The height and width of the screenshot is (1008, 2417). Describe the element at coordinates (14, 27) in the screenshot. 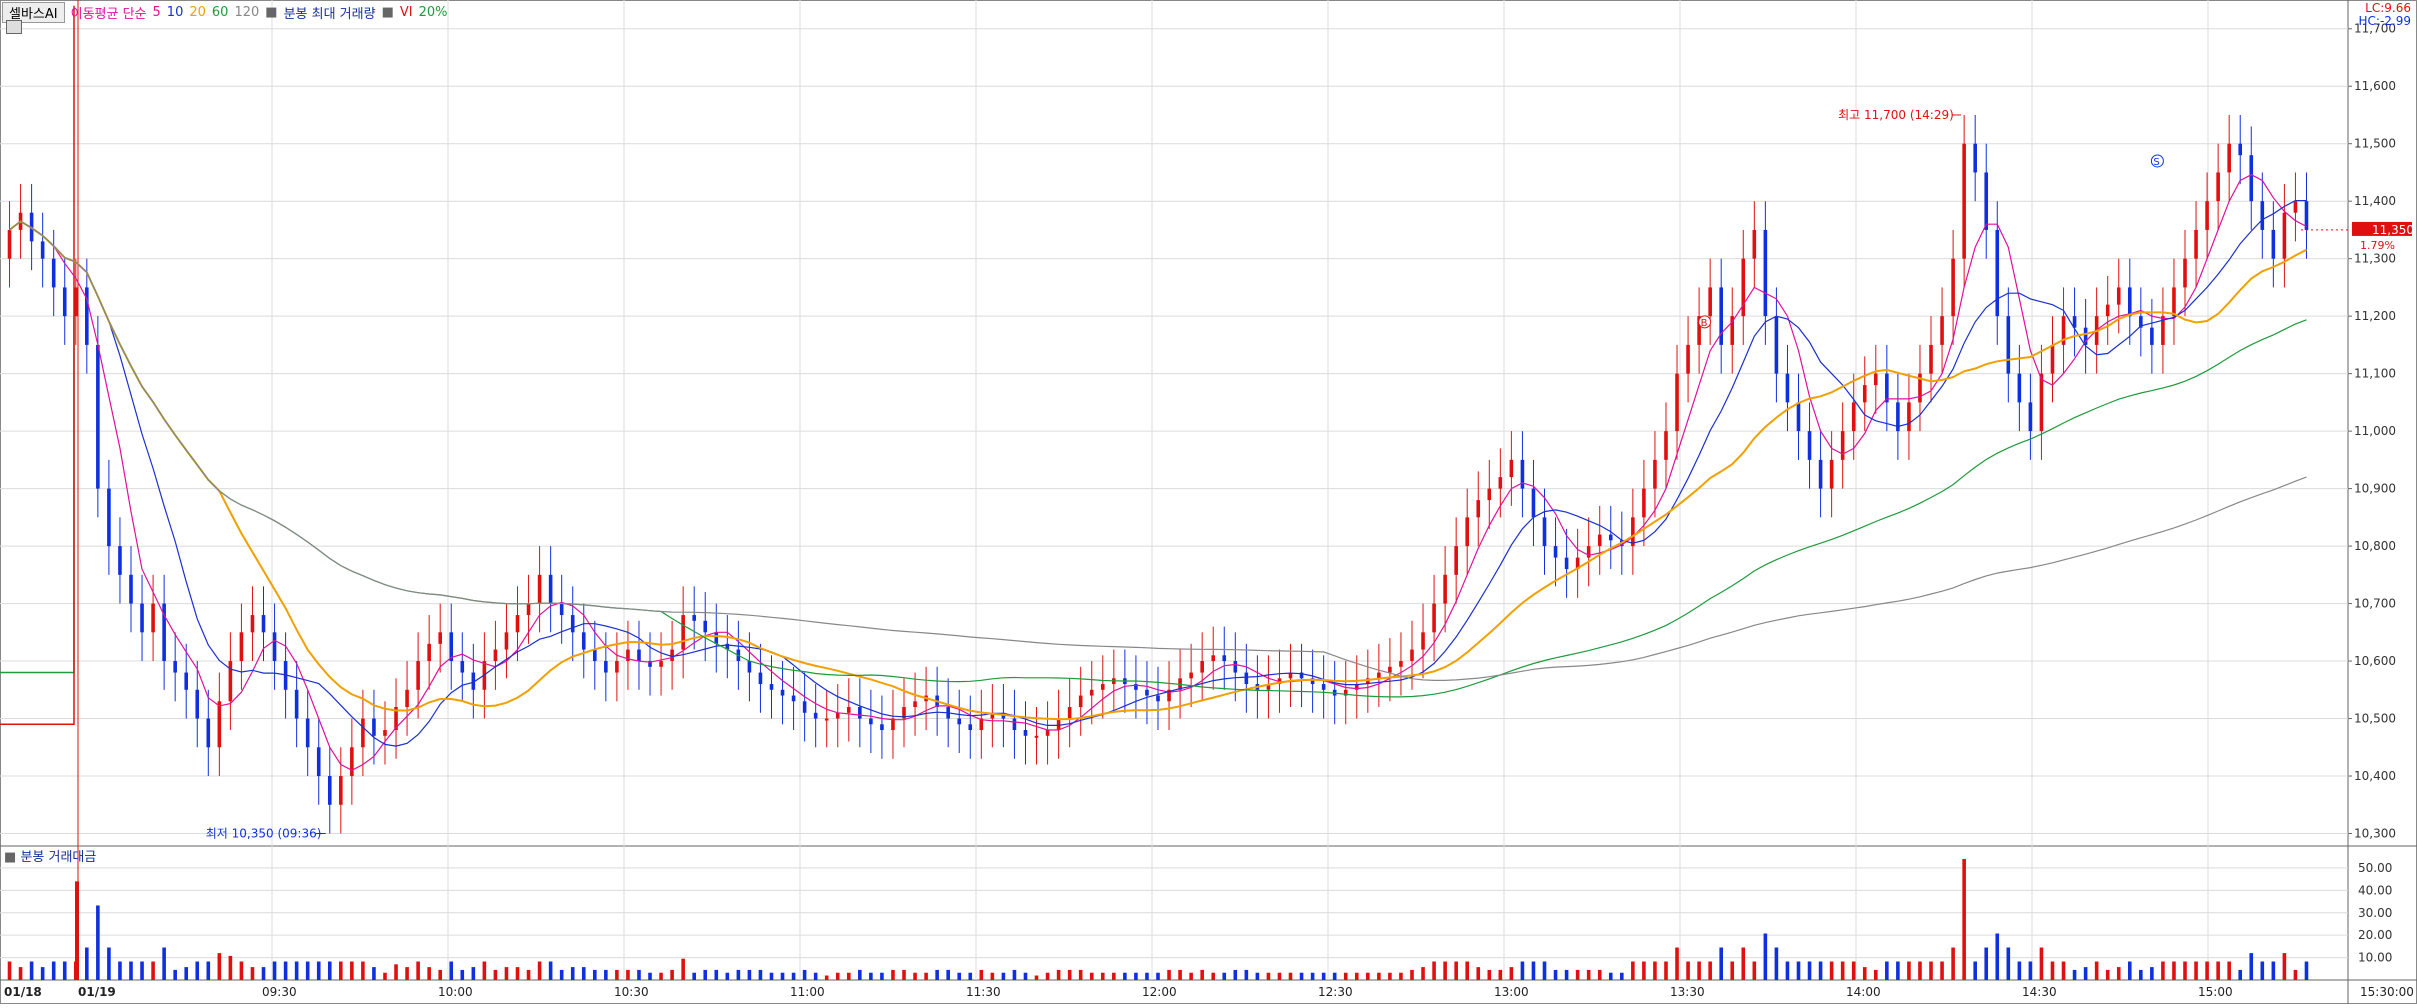

I see `chart-menu-button` at that location.